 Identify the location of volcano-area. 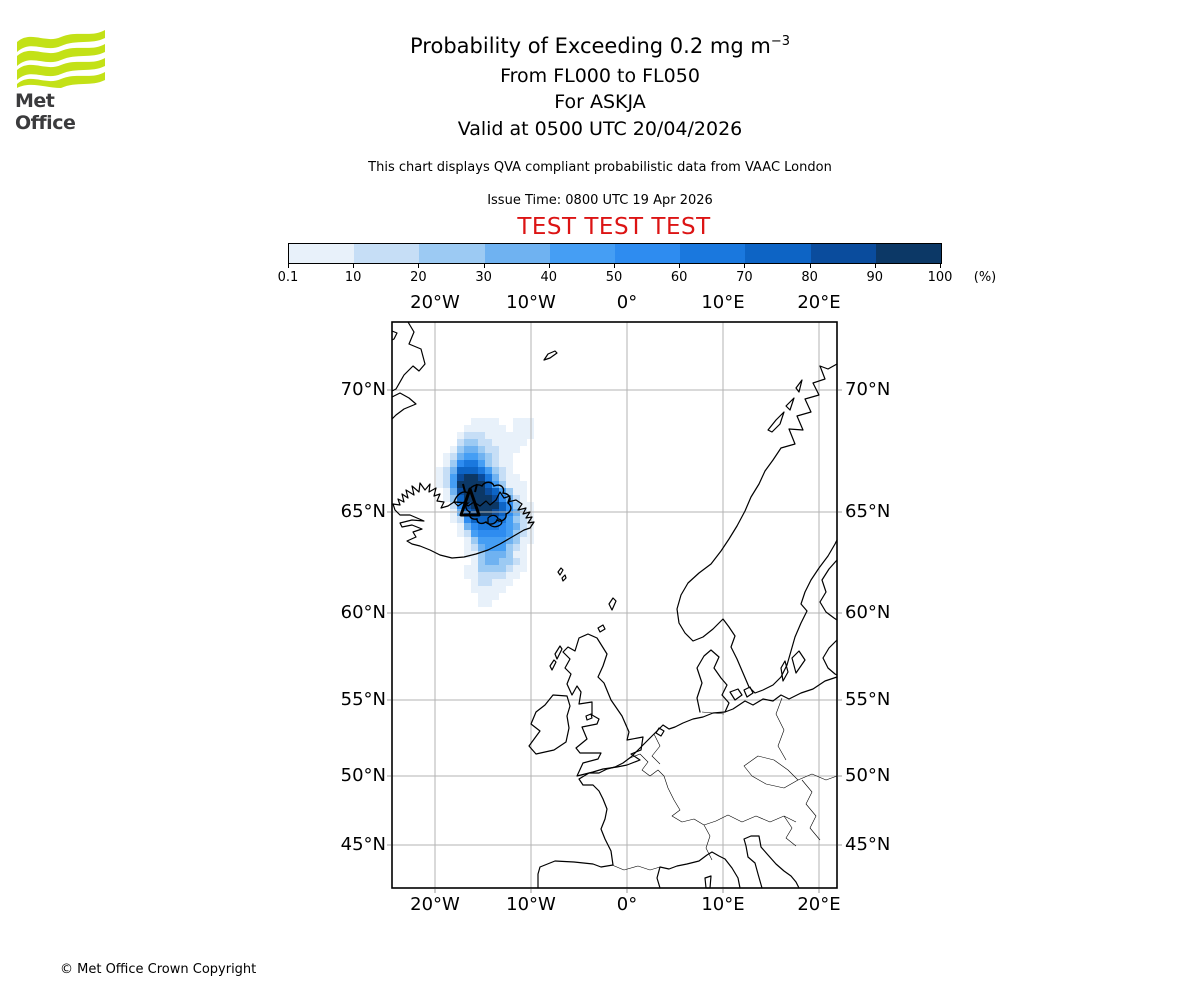
(482, 504).